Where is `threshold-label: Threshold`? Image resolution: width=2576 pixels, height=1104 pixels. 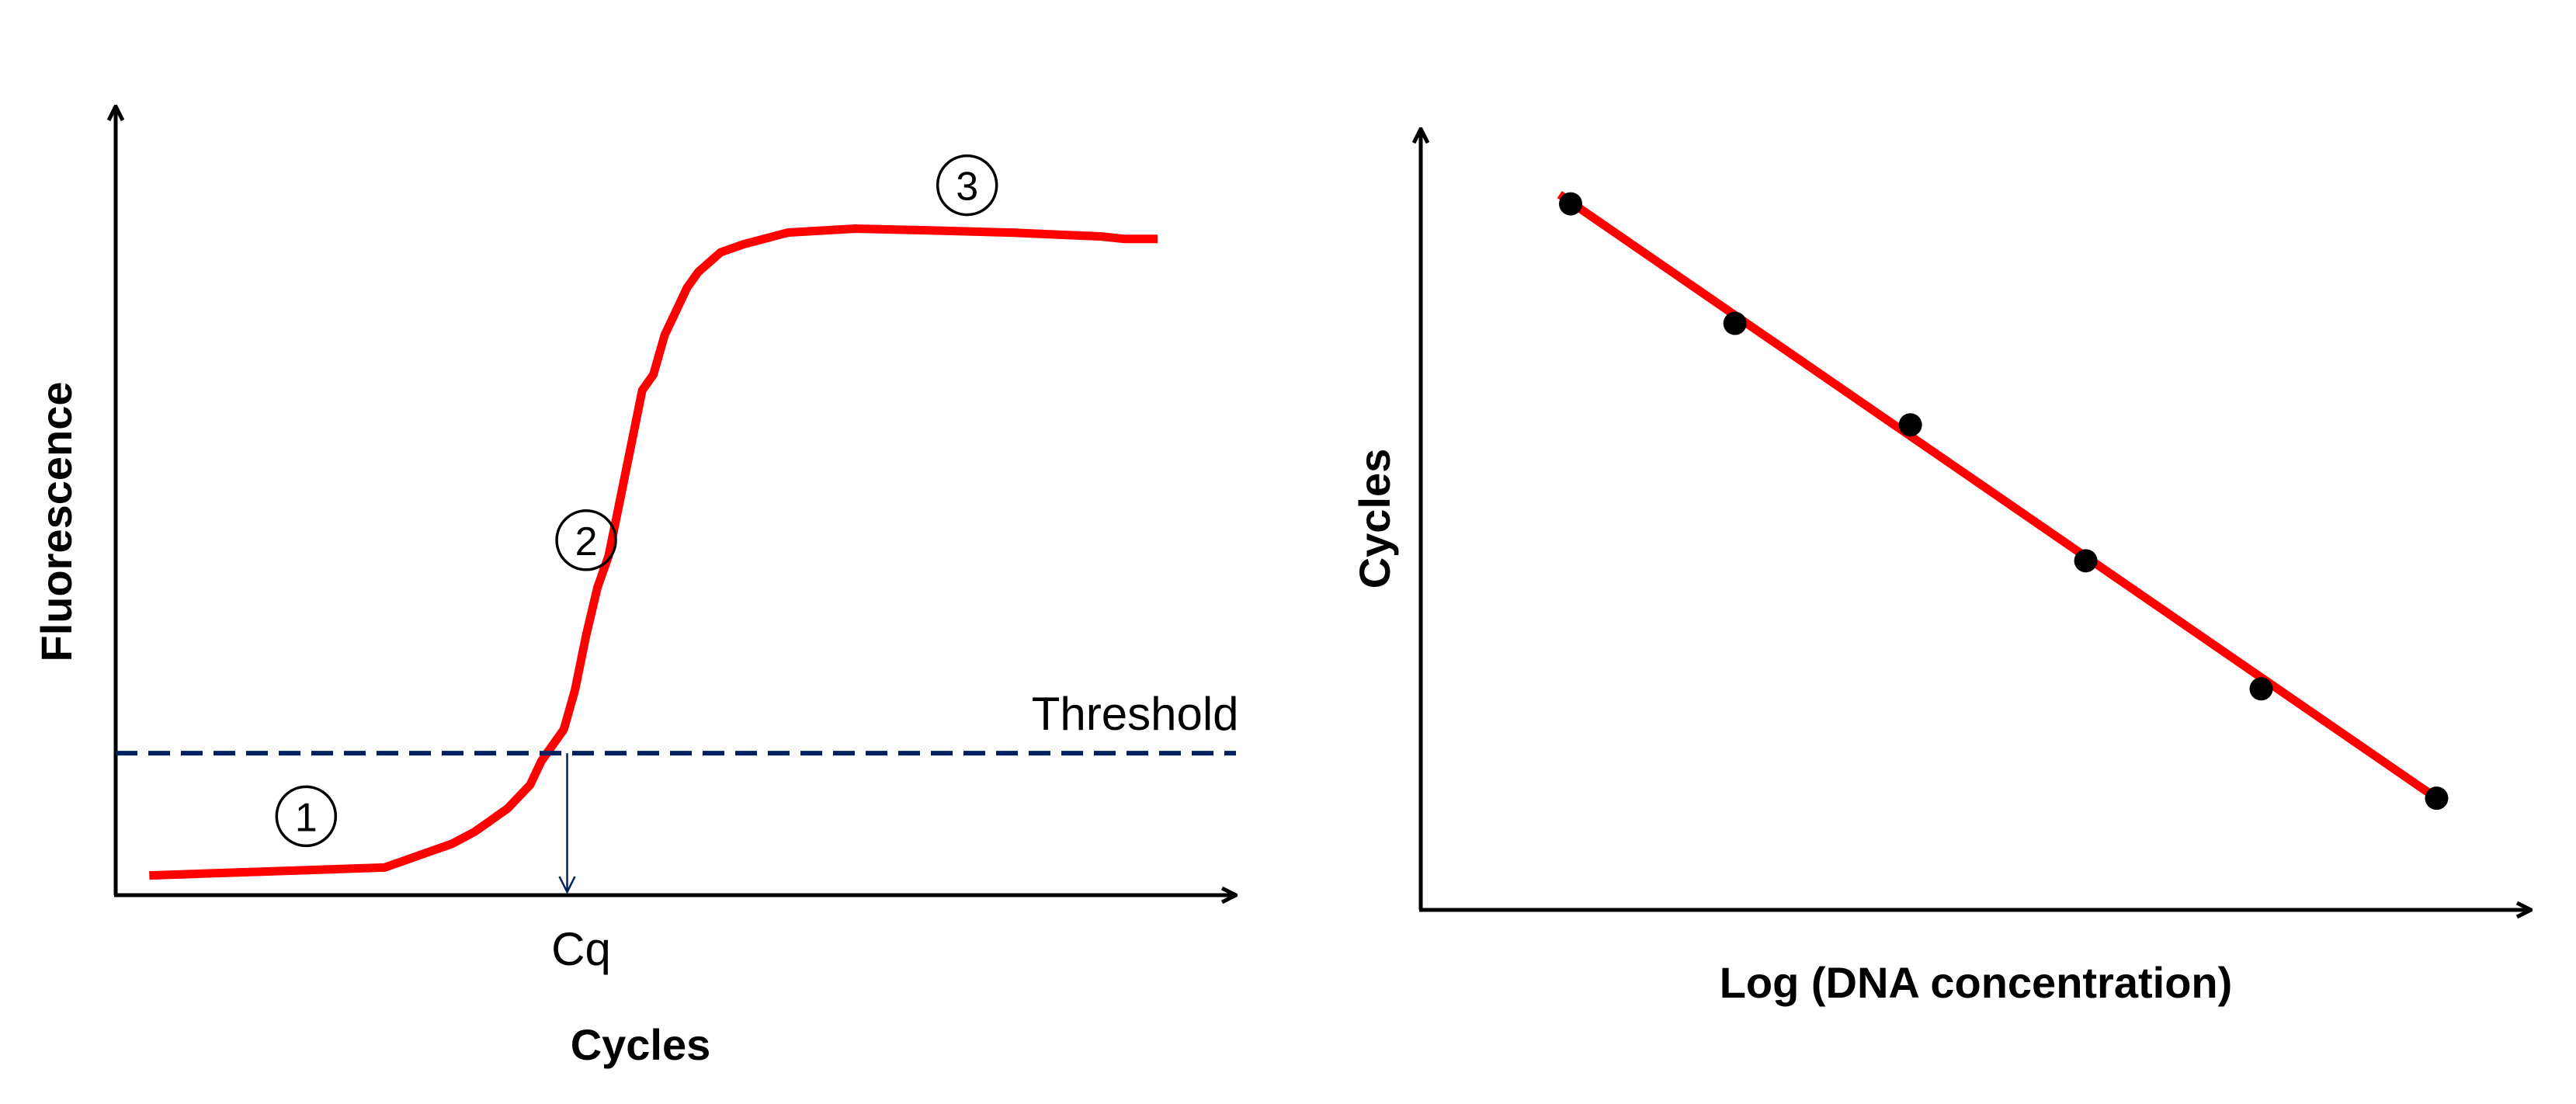
threshold-label: Threshold is located at coordinates (1135, 714).